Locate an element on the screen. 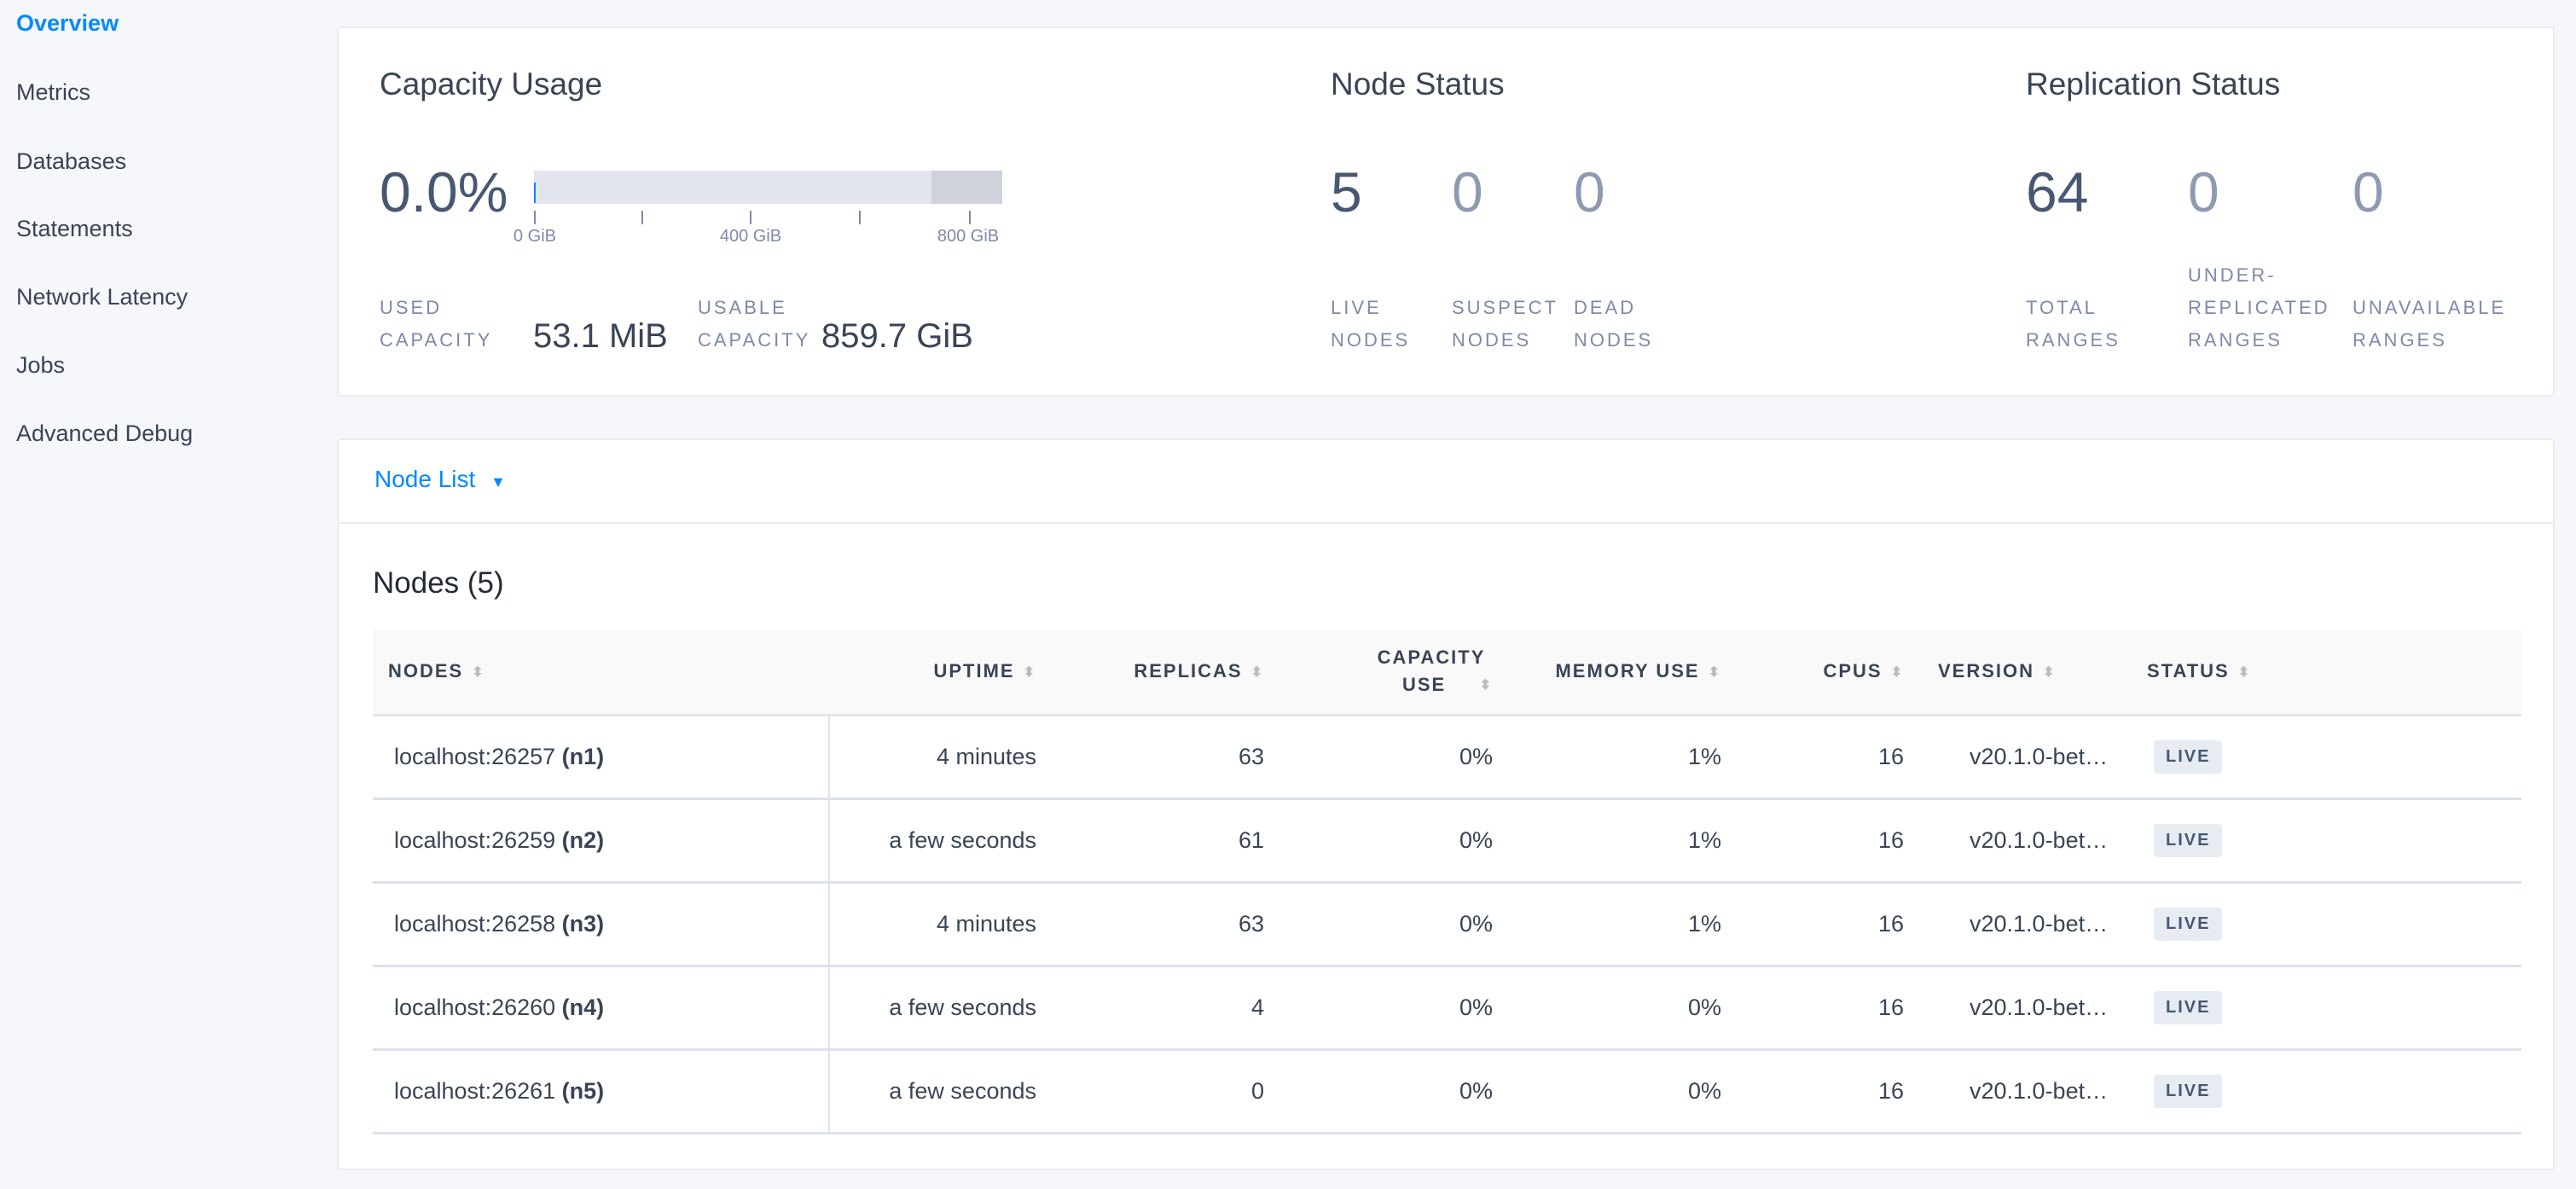  live-nodes-count: 5 is located at coordinates (1346, 191).